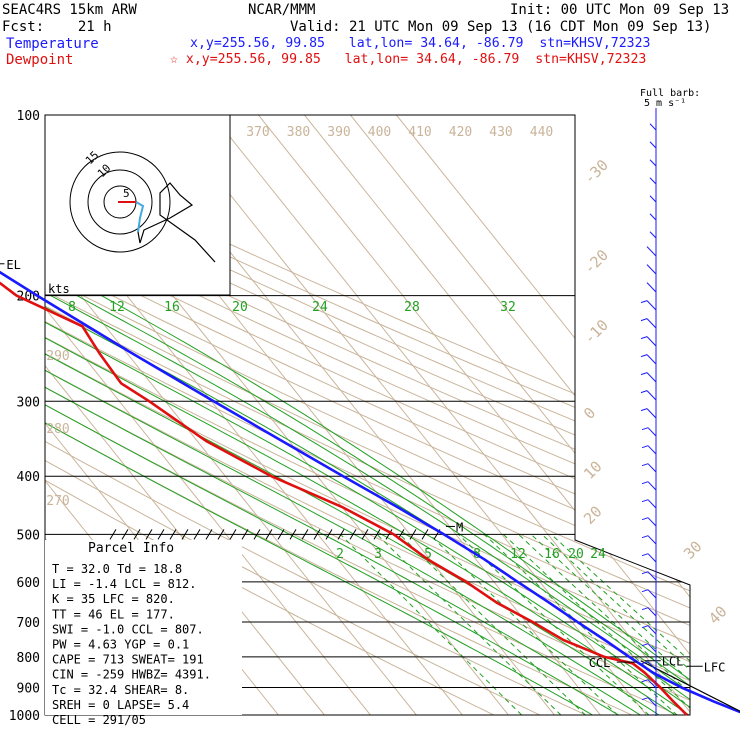 Image resolution: width=740 pixels, height=740 pixels. Describe the element at coordinates (120, 645) in the screenshot. I see `parcel-info-row: PW = 4.63 YGP = 0.1` at that location.